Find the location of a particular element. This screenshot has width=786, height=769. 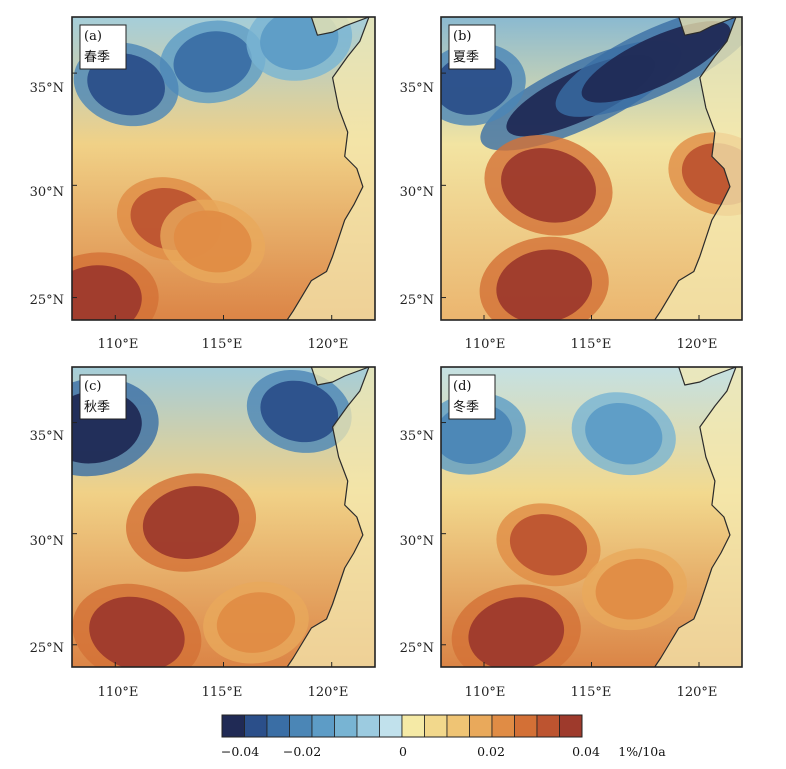

panel-season: 夏季 is located at coordinates (466, 57).